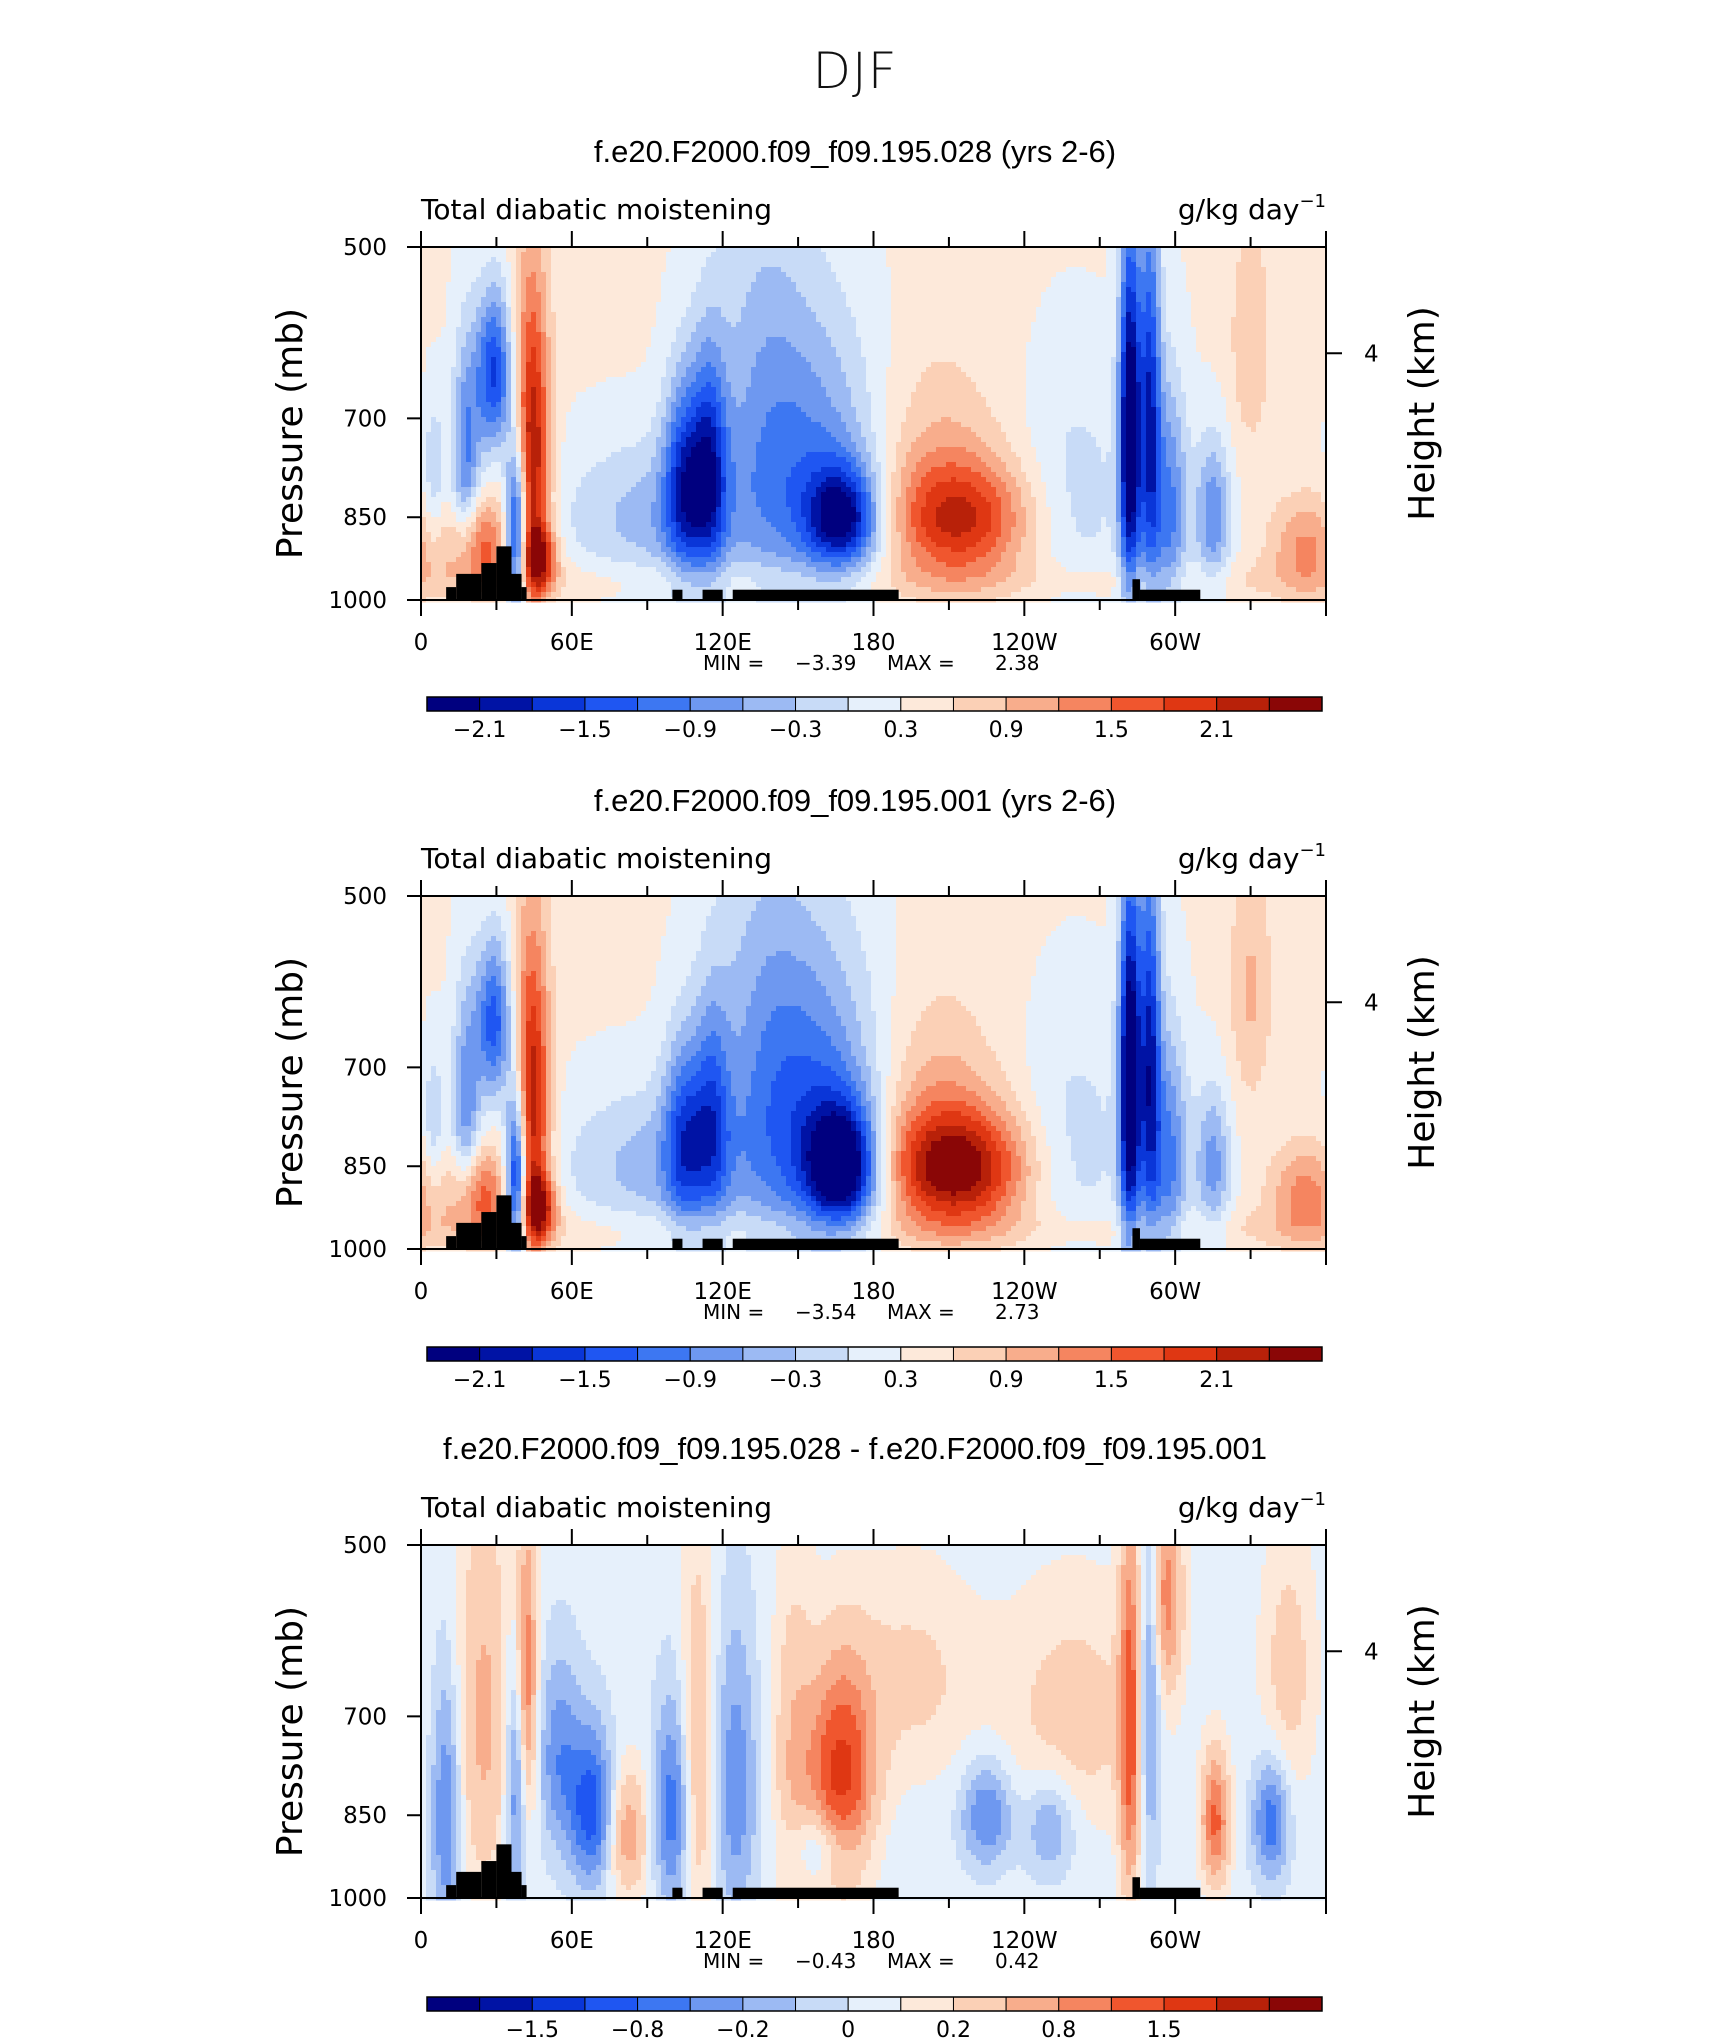  Describe the element at coordinates (874, 1370) in the screenshot. I see `colorbar: −2.1 −1.5 −0.9 −0.3 0.3 0.9 1.5 2.1` at that location.